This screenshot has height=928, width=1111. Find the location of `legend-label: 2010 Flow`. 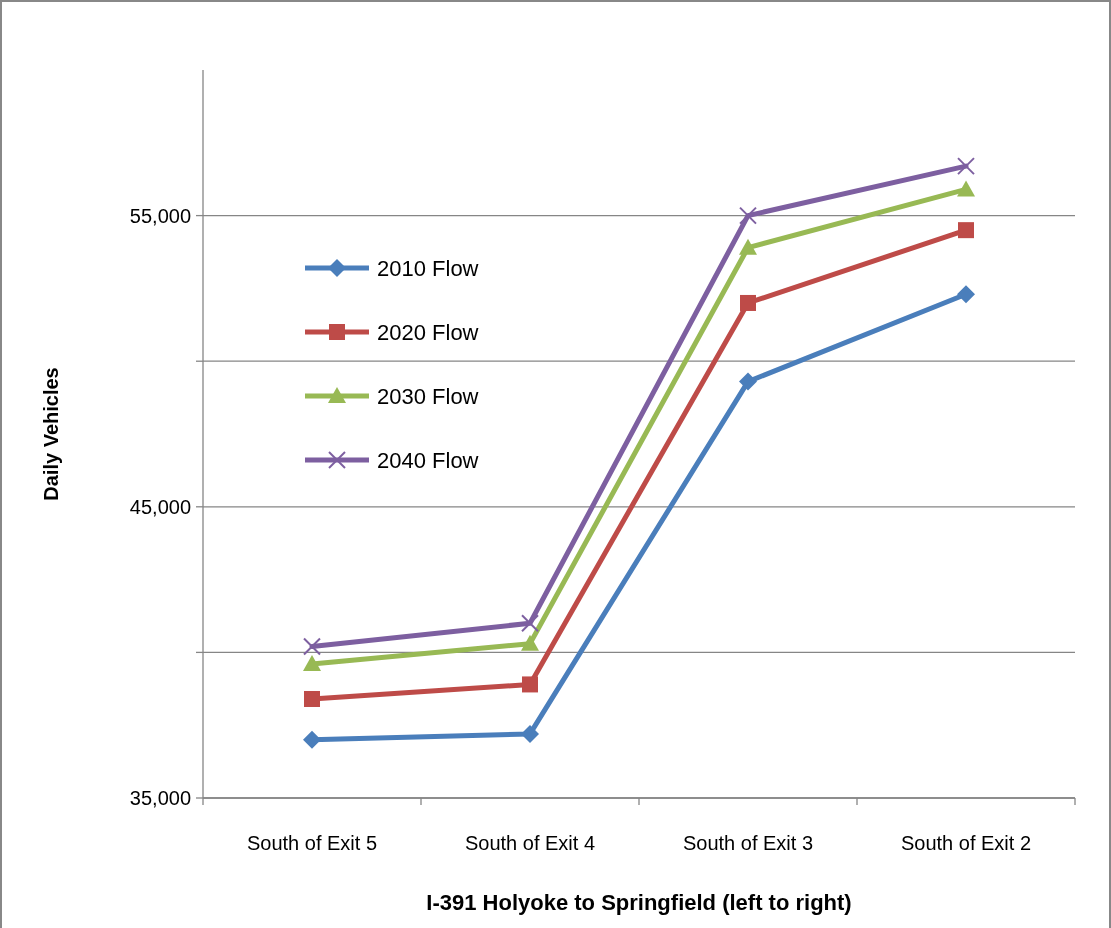

legend-label: 2010 Flow is located at coordinates (428, 268).